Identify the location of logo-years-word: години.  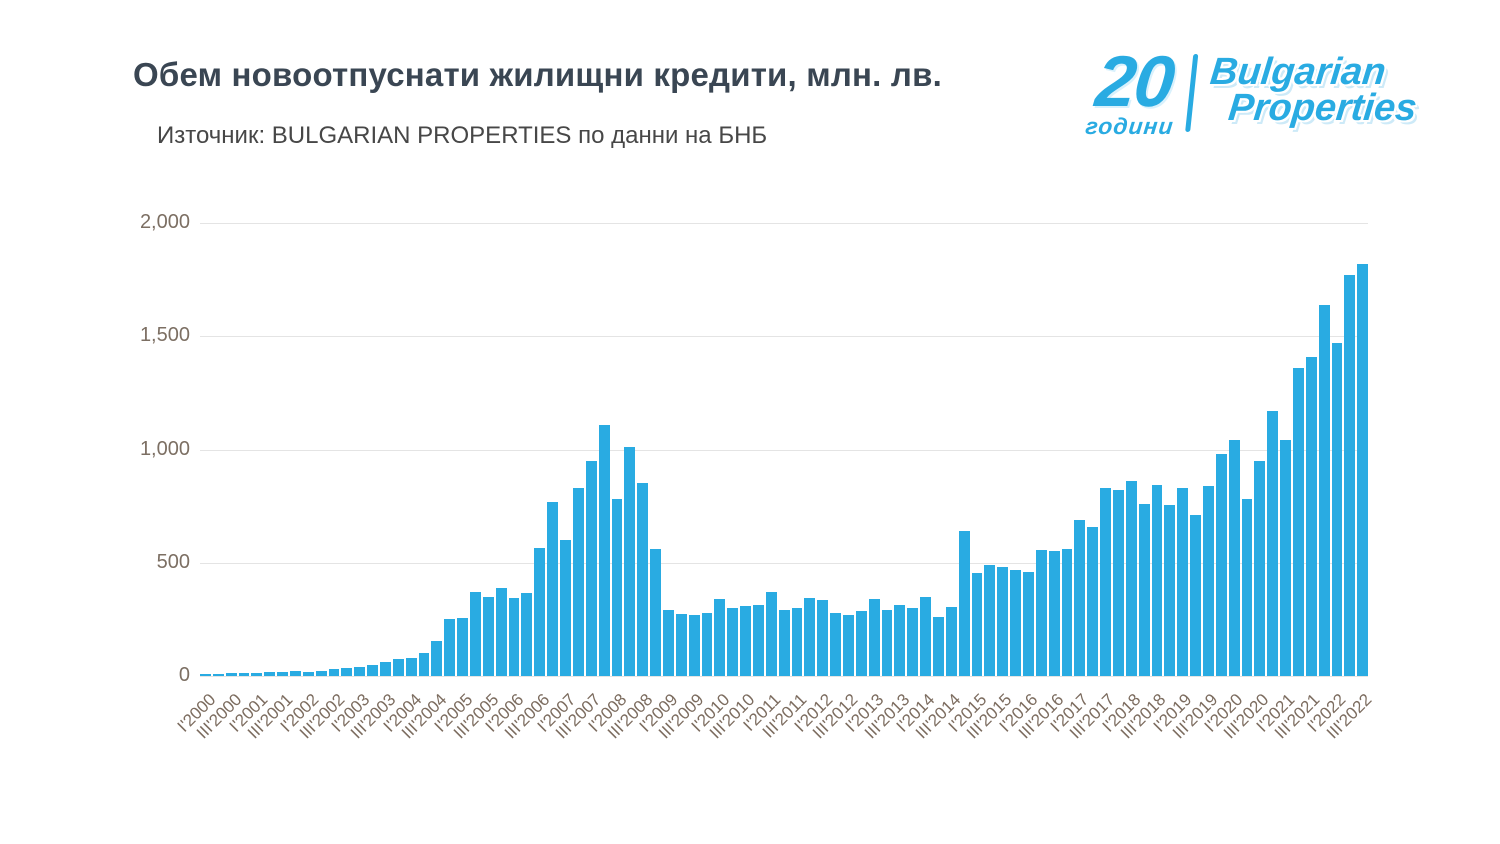
(1130, 126).